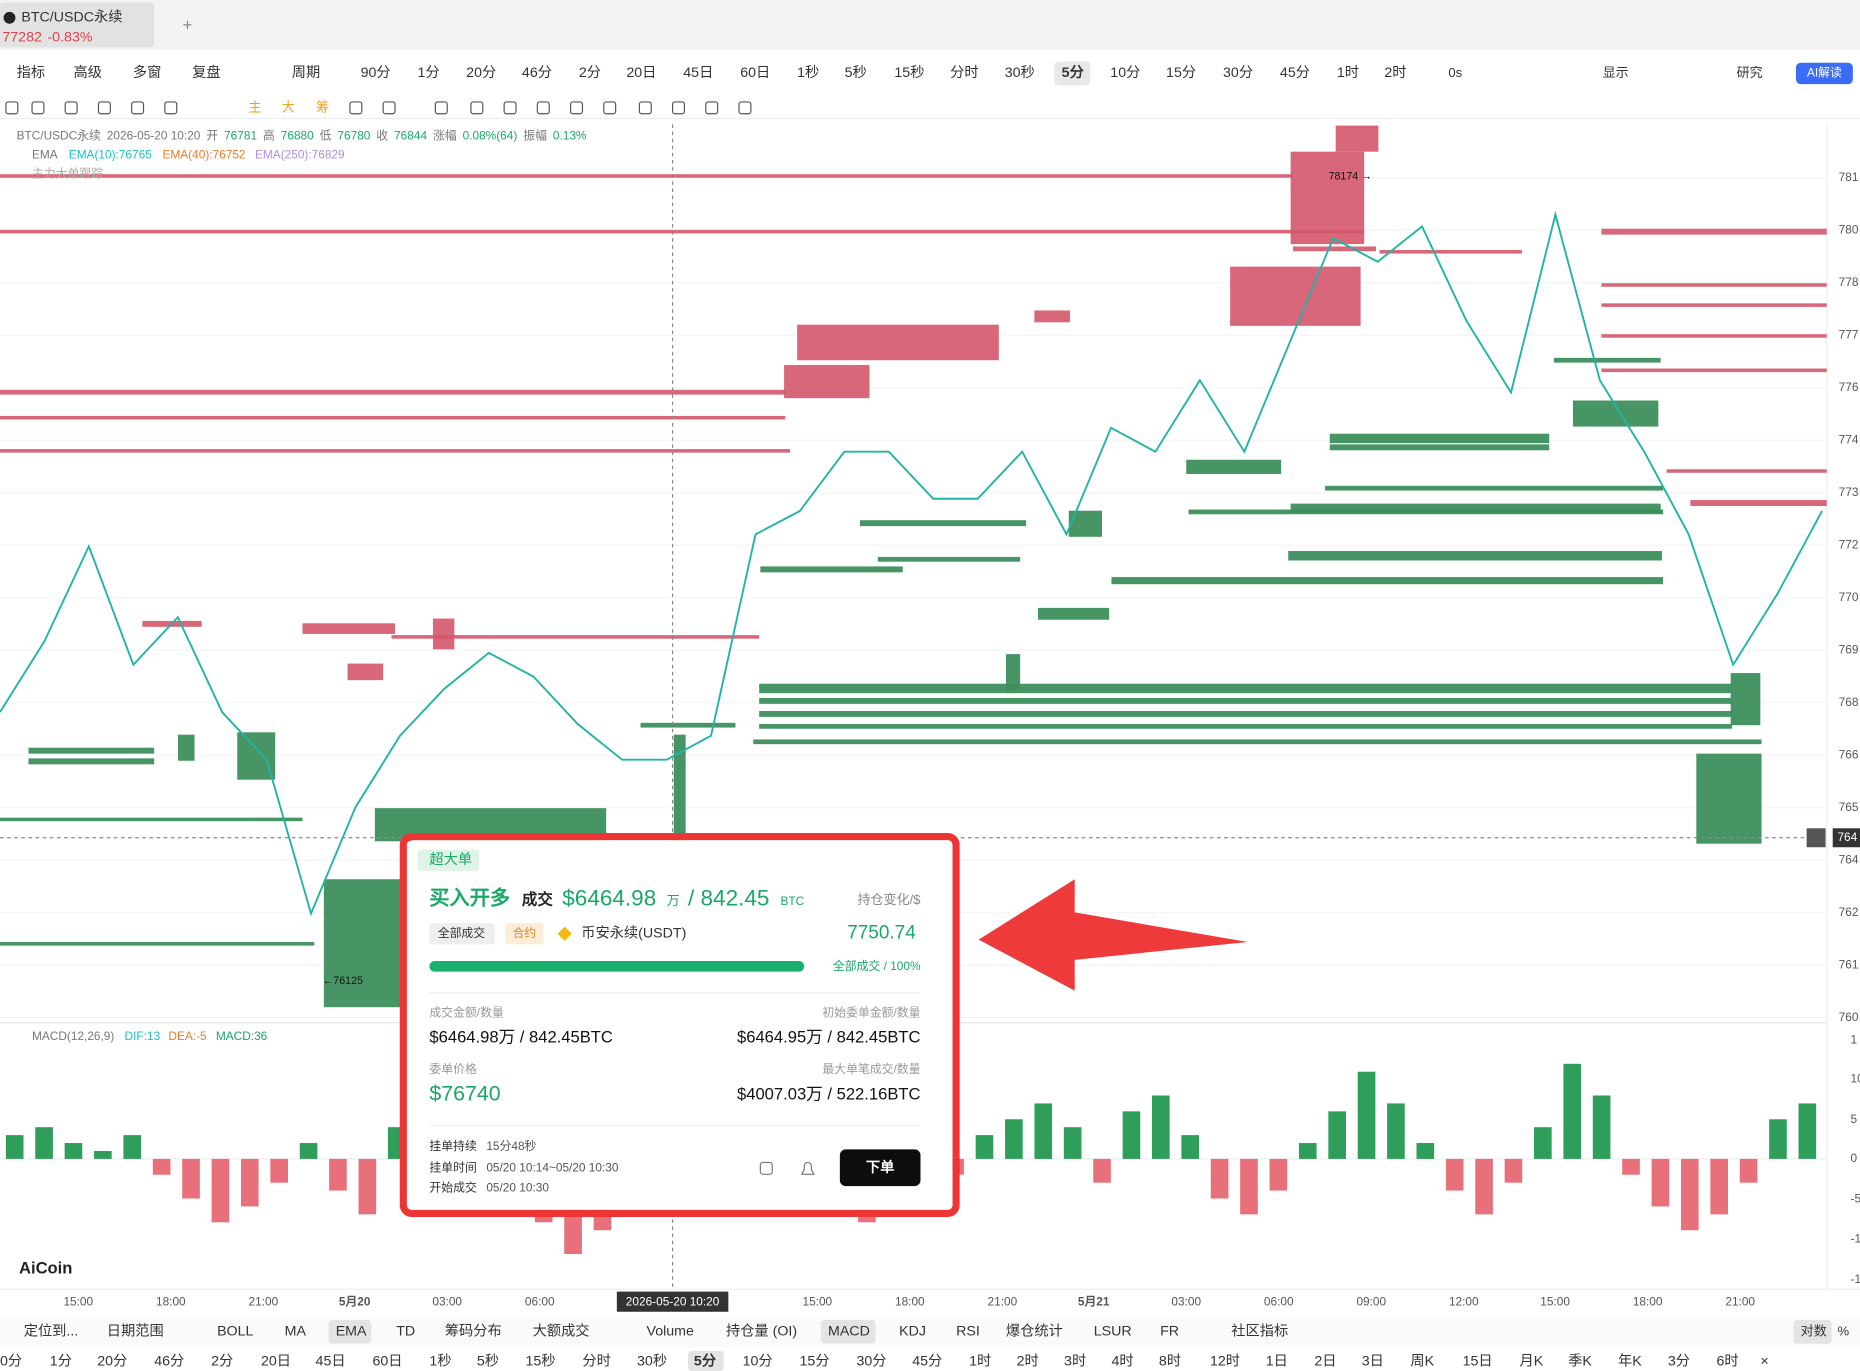 This screenshot has width=1860, height=1371. I want to click on indicator-button: 筹码分布, so click(473, 1331).